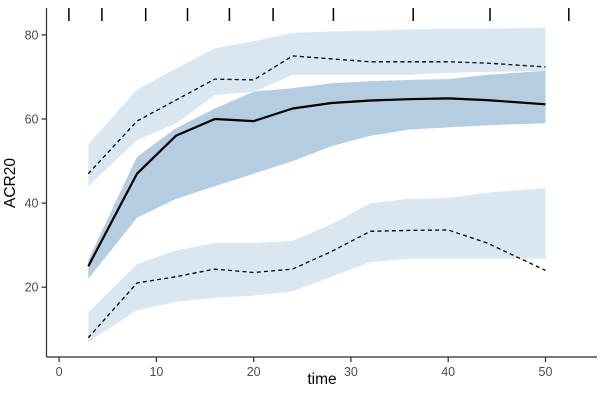 This screenshot has height=400, width=600. What do you see at coordinates (10, 183) in the screenshot?
I see `y-axis-title: ACR20` at bounding box center [10, 183].